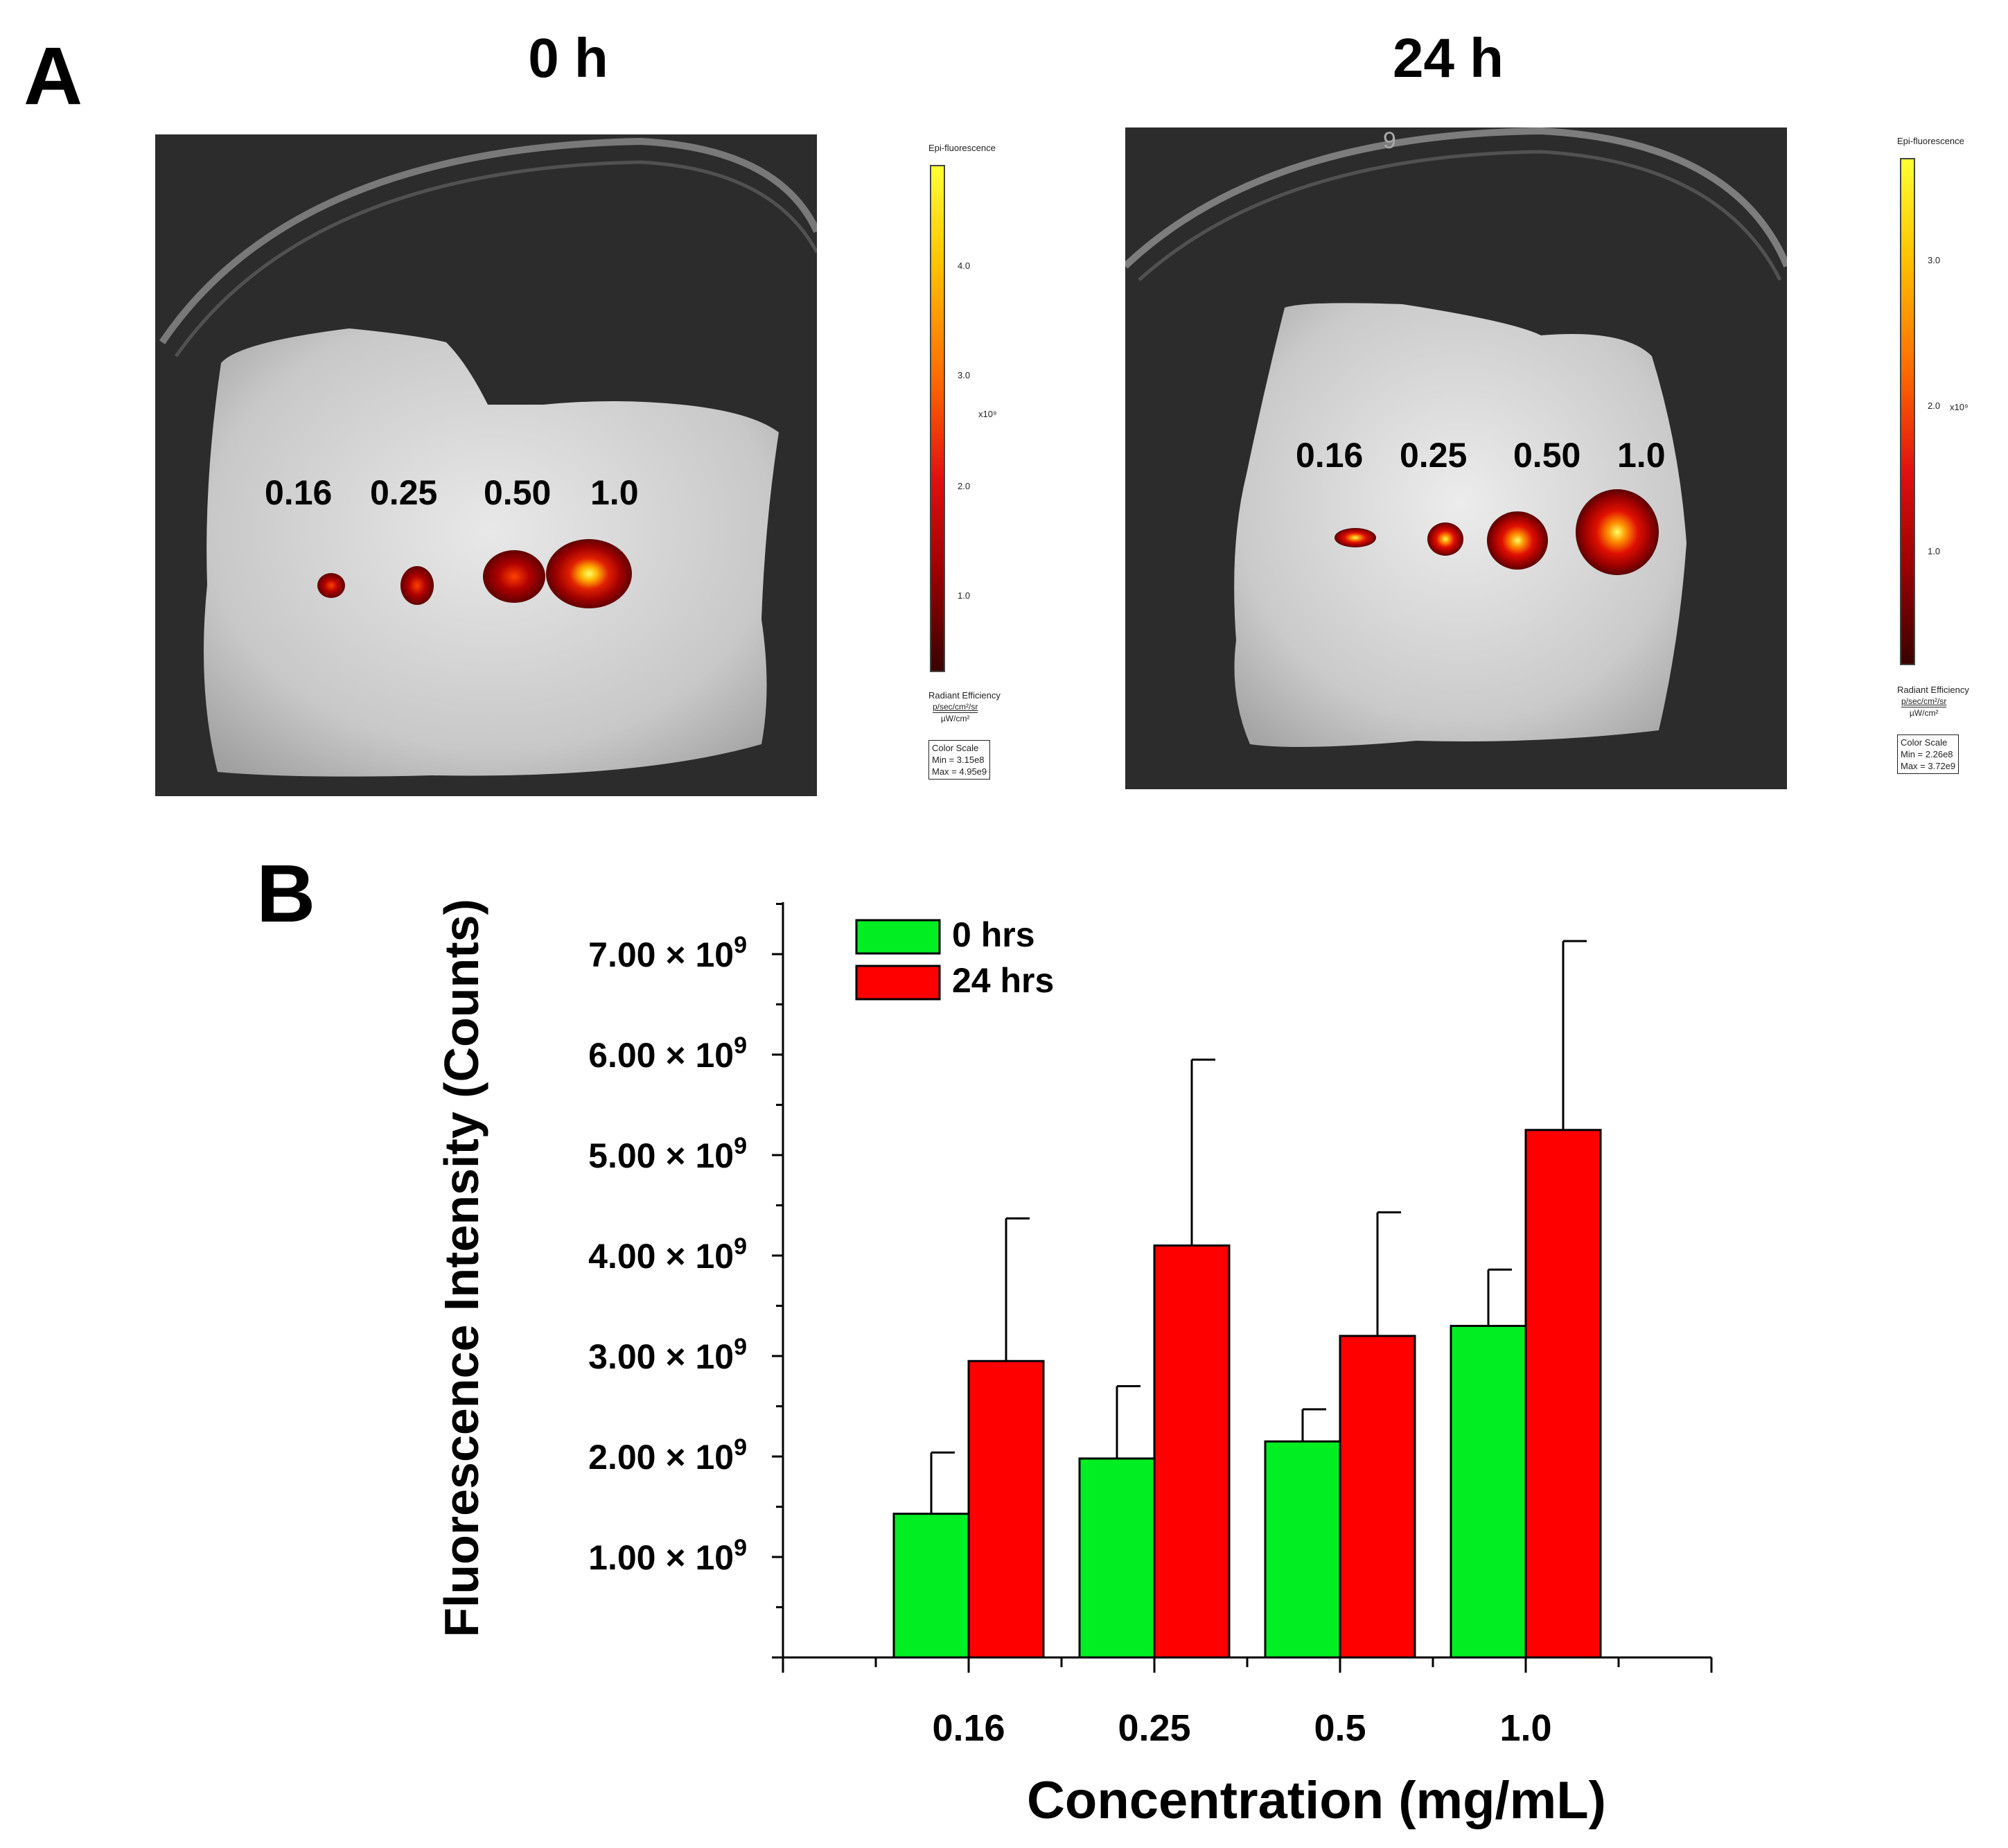 This screenshot has height=1848, width=2008. What do you see at coordinates (614, 492) in the screenshot?
I see `spot-label-0h-3: 1.0` at bounding box center [614, 492].